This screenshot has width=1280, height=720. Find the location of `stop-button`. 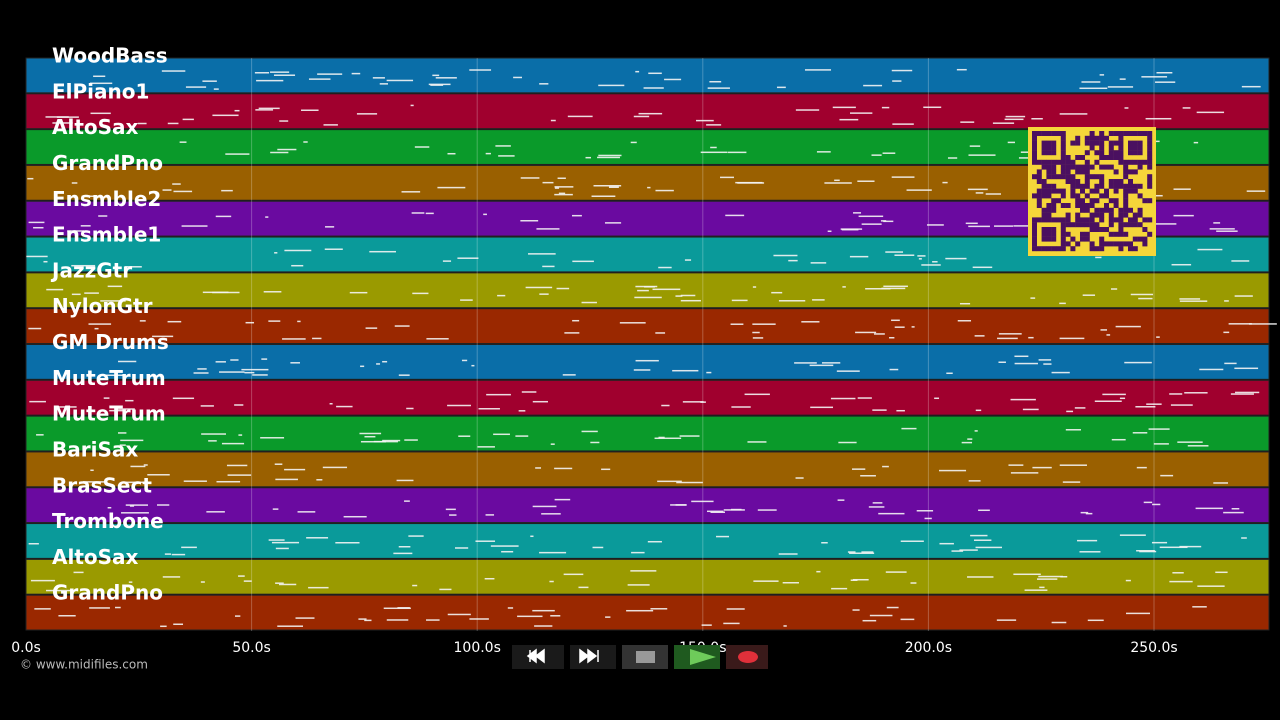

stop-button is located at coordinates (645, 657).